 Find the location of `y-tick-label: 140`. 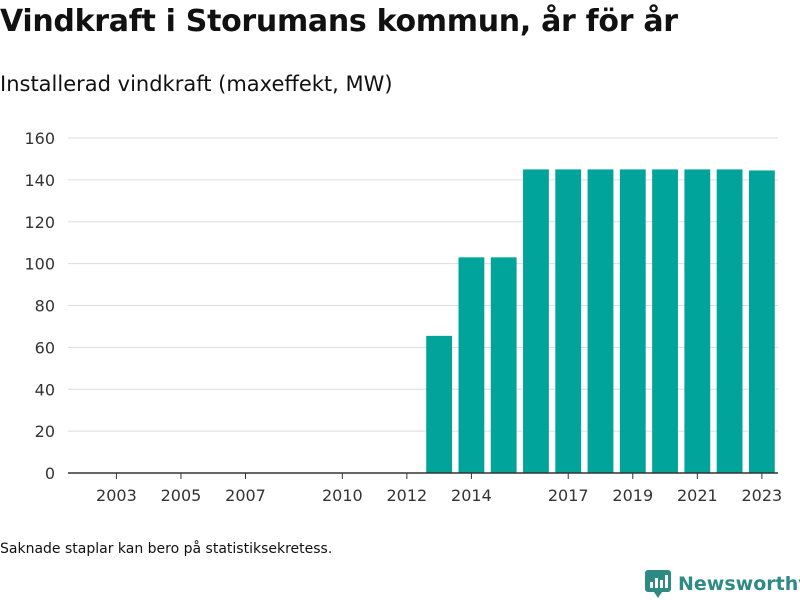

y-tick-label: 140 is located at coordinates (39, 180).